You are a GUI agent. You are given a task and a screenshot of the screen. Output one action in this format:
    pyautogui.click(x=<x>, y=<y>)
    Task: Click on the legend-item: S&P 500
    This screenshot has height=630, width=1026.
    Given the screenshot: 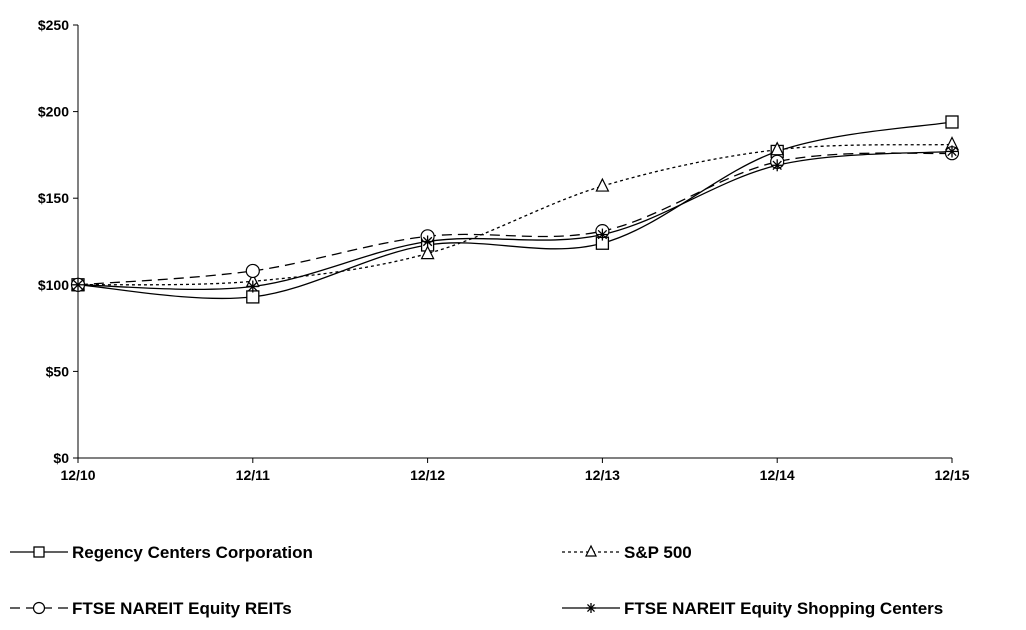 What is the action you would take?
    pyautogui.click(x=627, y=552)
    